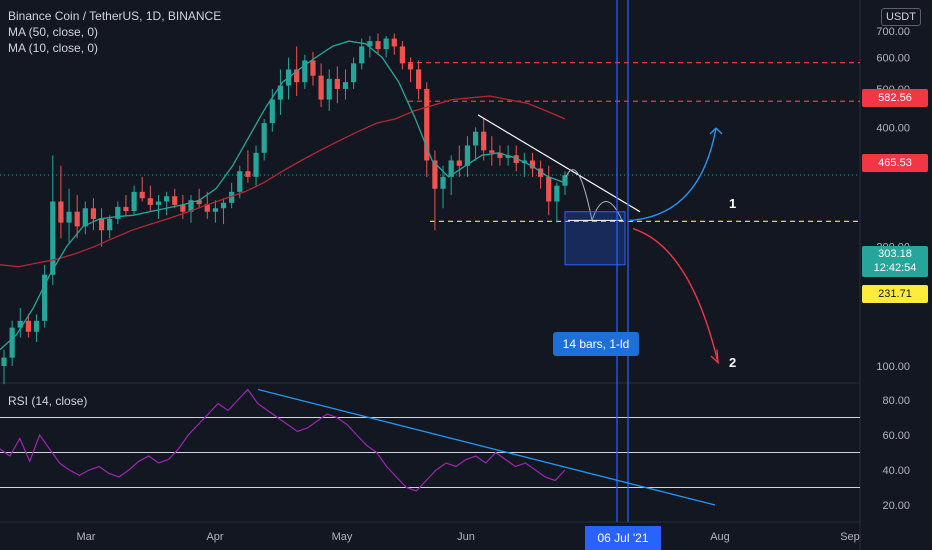  What do you see at coordinates (559, 163) in the screenshot?
I see `resistance-trendline` at bounding box center [559, 163].